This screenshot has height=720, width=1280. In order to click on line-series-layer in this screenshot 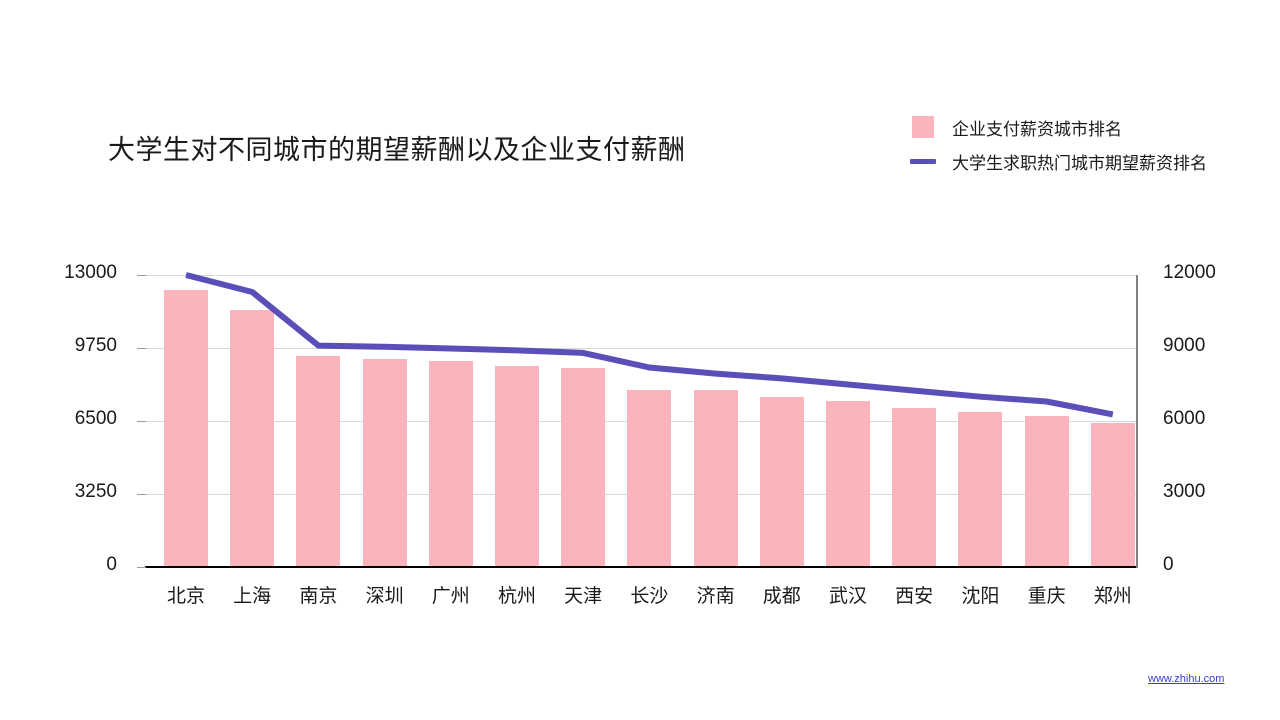, I will do `click(649, 345)`.